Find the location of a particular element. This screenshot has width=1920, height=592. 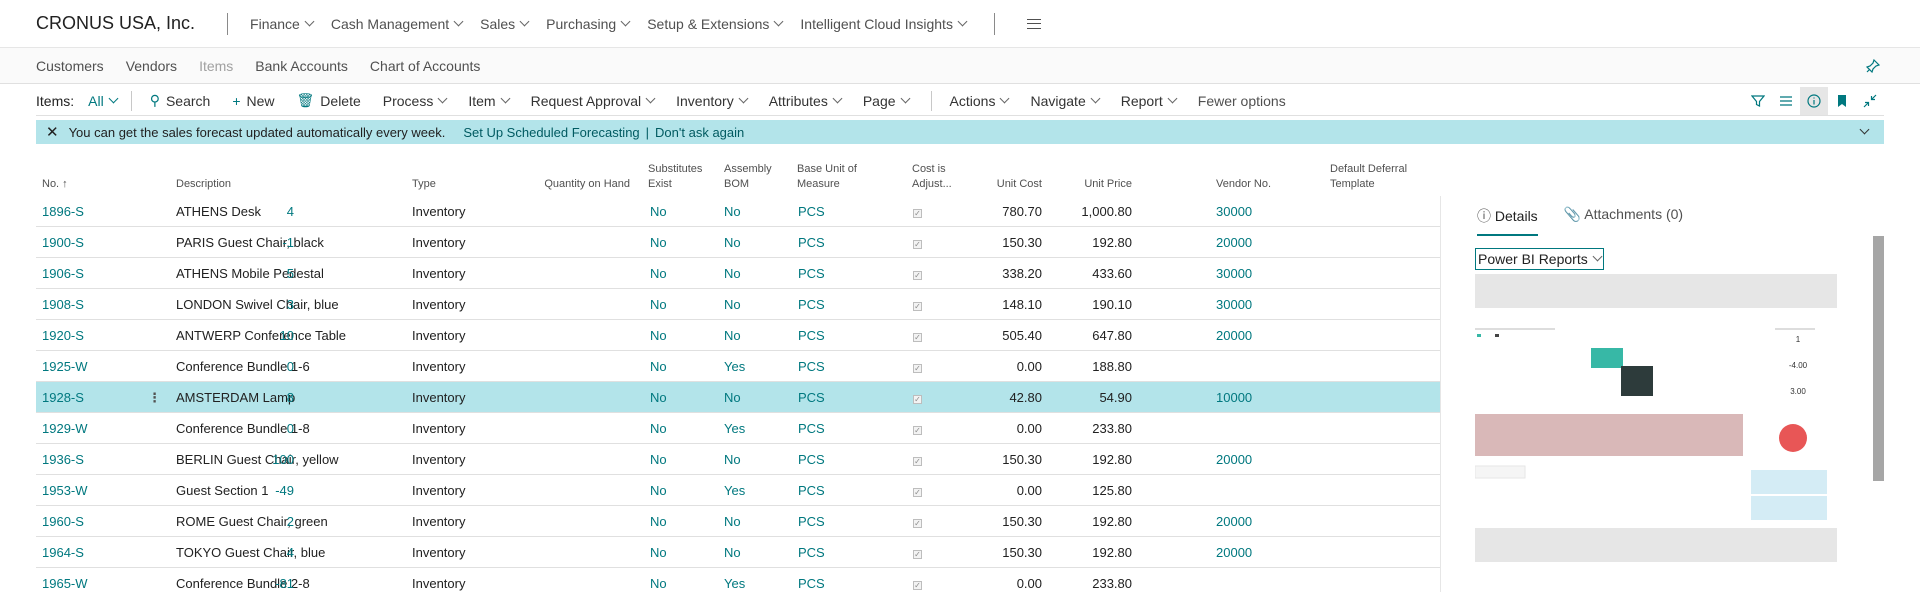

item-quantity-link: -49 is located at coordinates (284, 490).